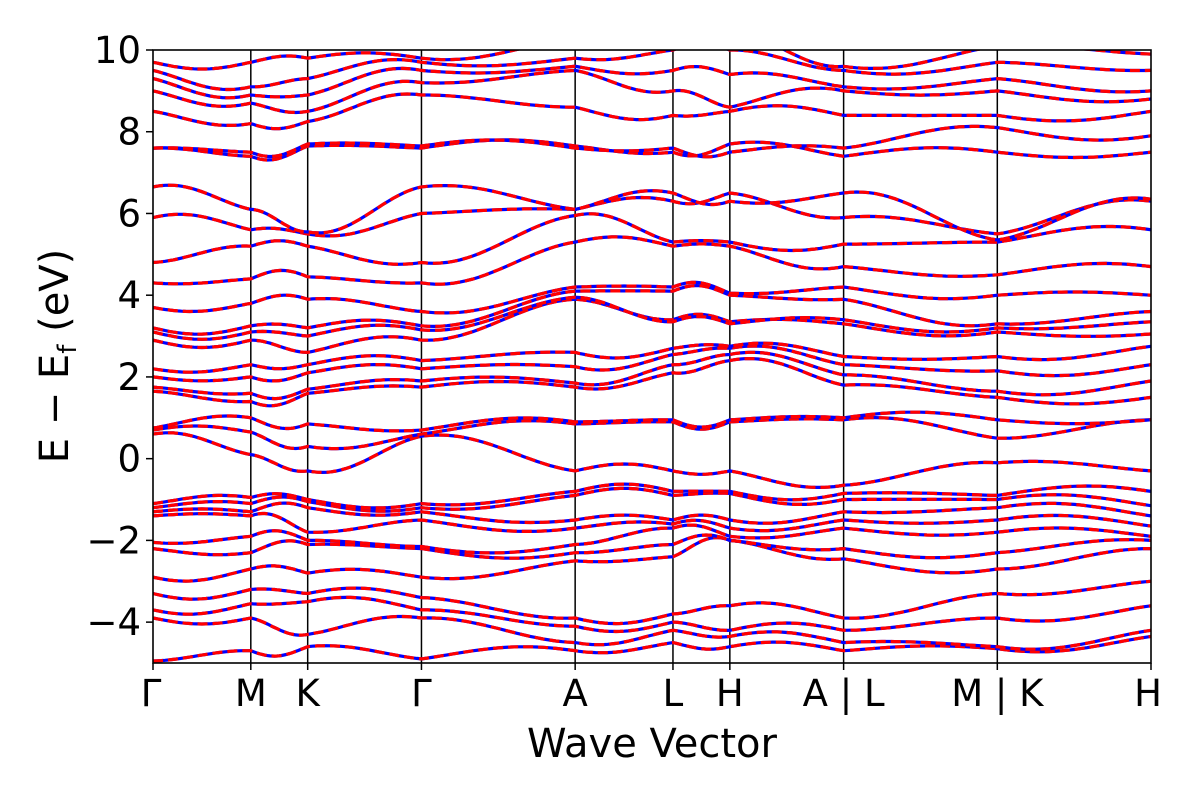  I want to click on y-axis-ticks: −4 −2 0 2 4 6 8 10, so click(119, 336).